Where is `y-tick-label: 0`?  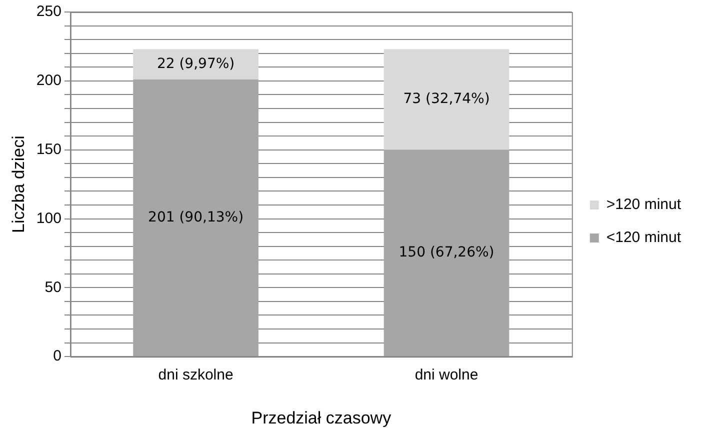 y-tick-label: 0 is located at coordinates (57, 356).